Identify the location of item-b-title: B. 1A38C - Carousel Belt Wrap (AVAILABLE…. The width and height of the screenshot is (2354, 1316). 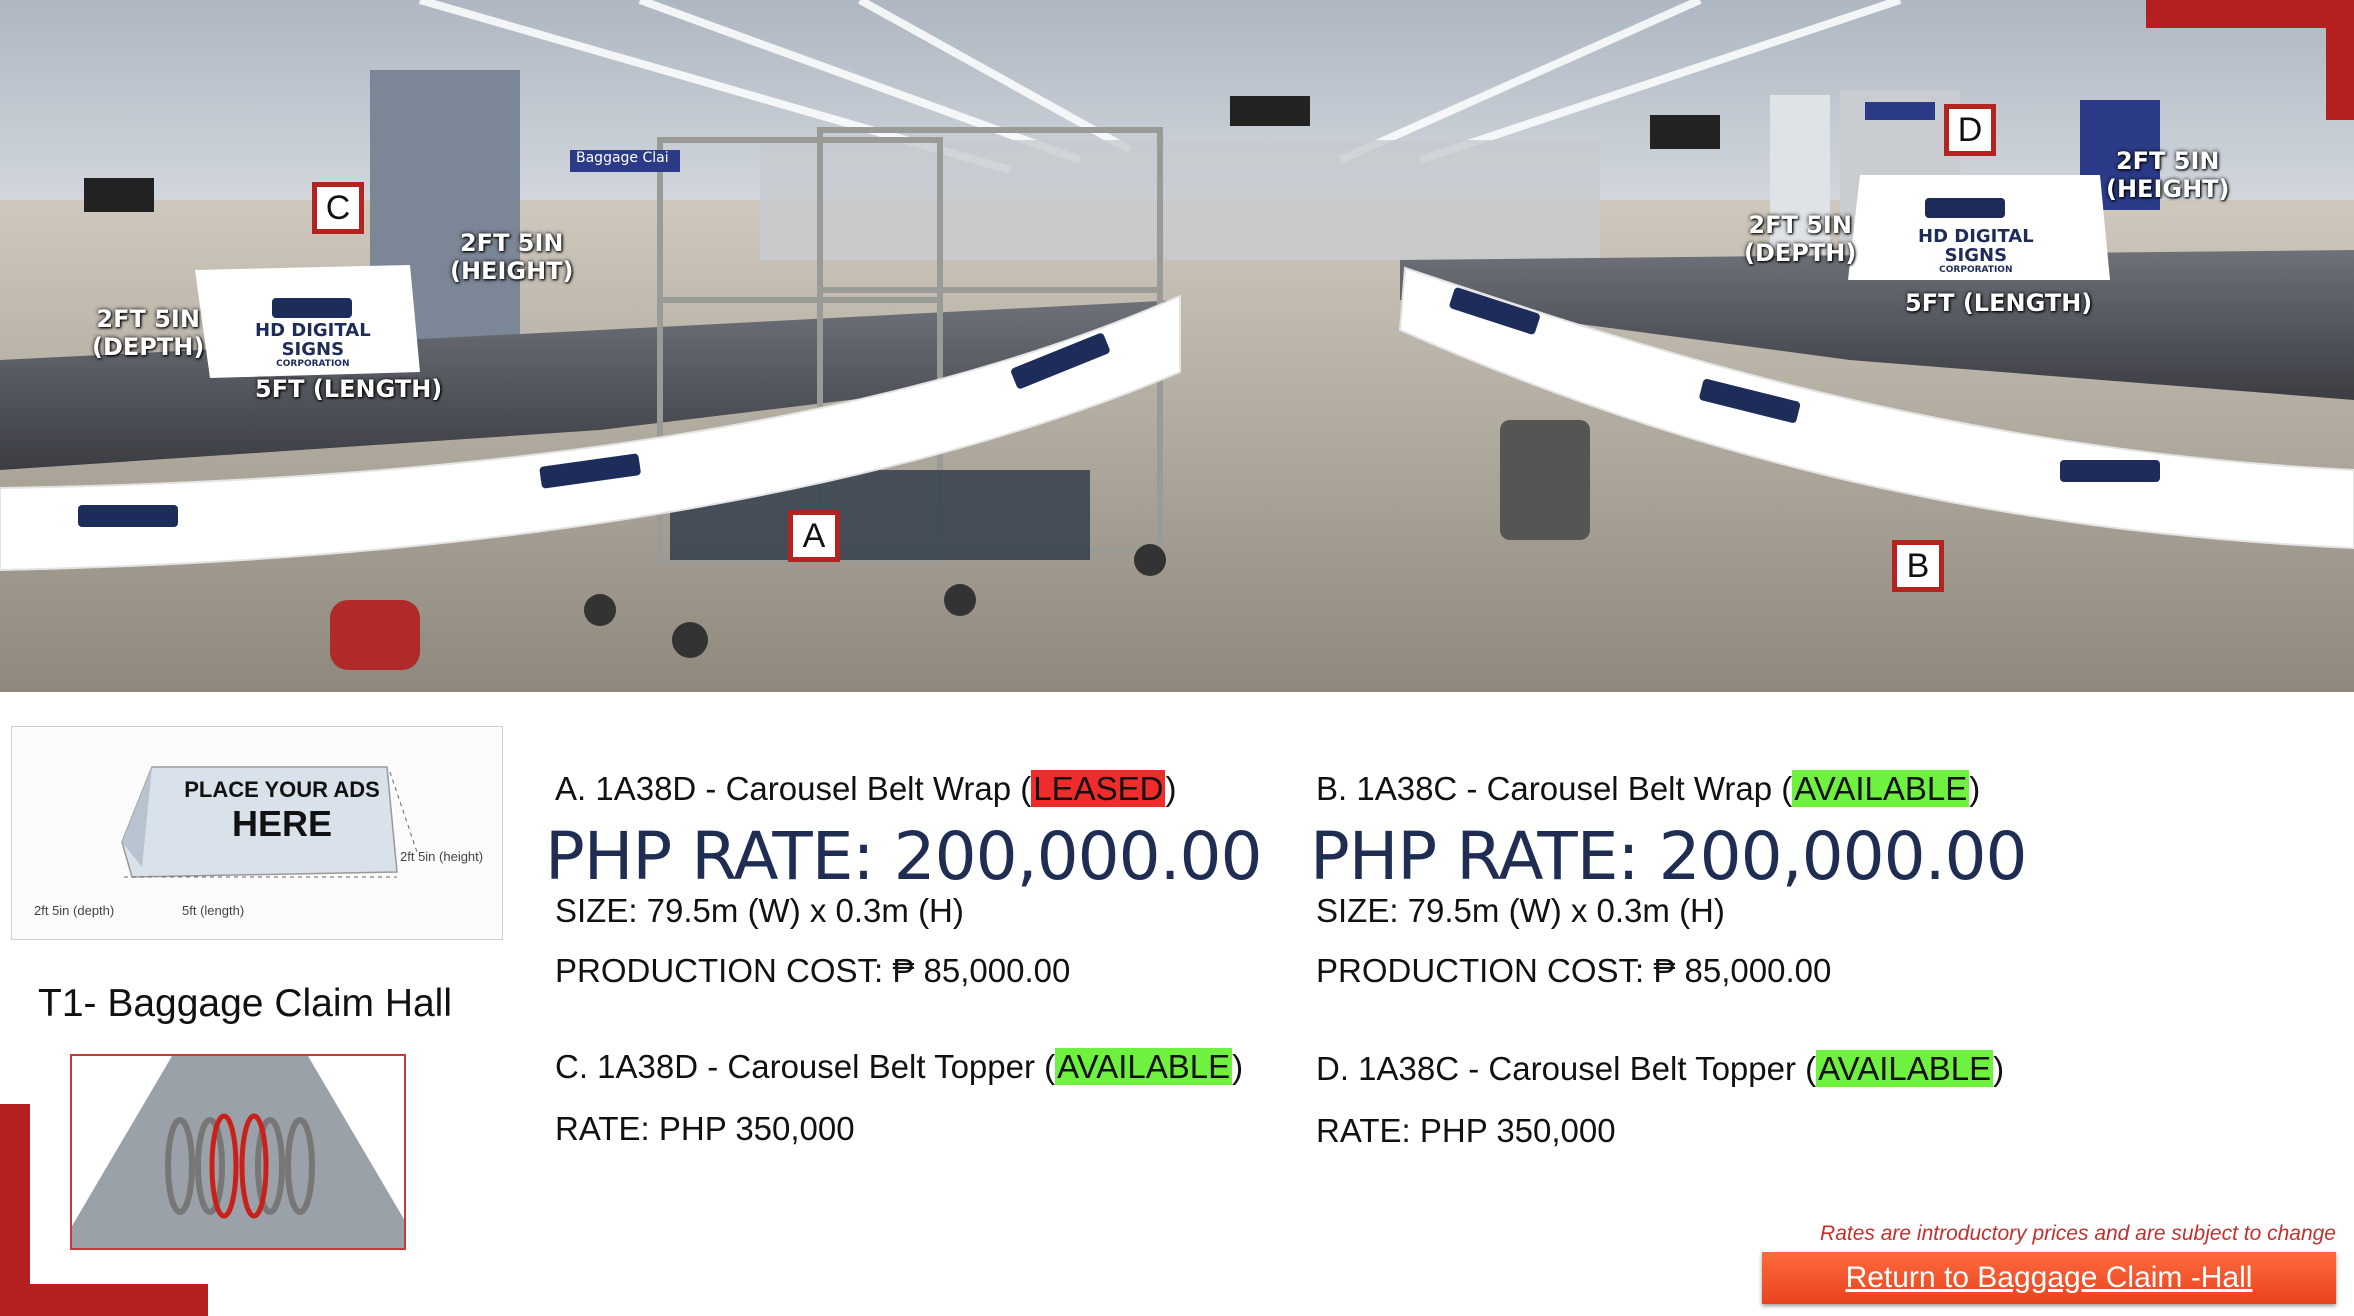
(1648, 788).